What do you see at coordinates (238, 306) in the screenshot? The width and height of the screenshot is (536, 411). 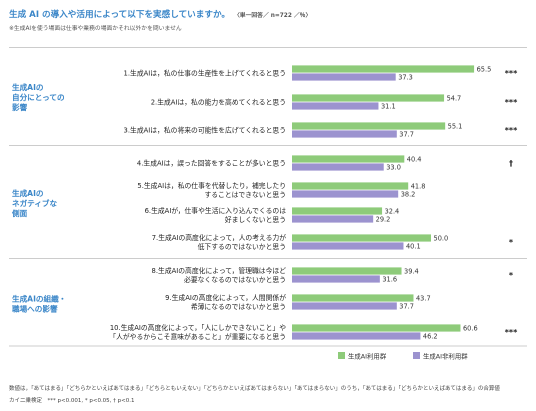 I see `question-label-line: 希薄になるのではないかと思う` at bounding box center [238, 306].